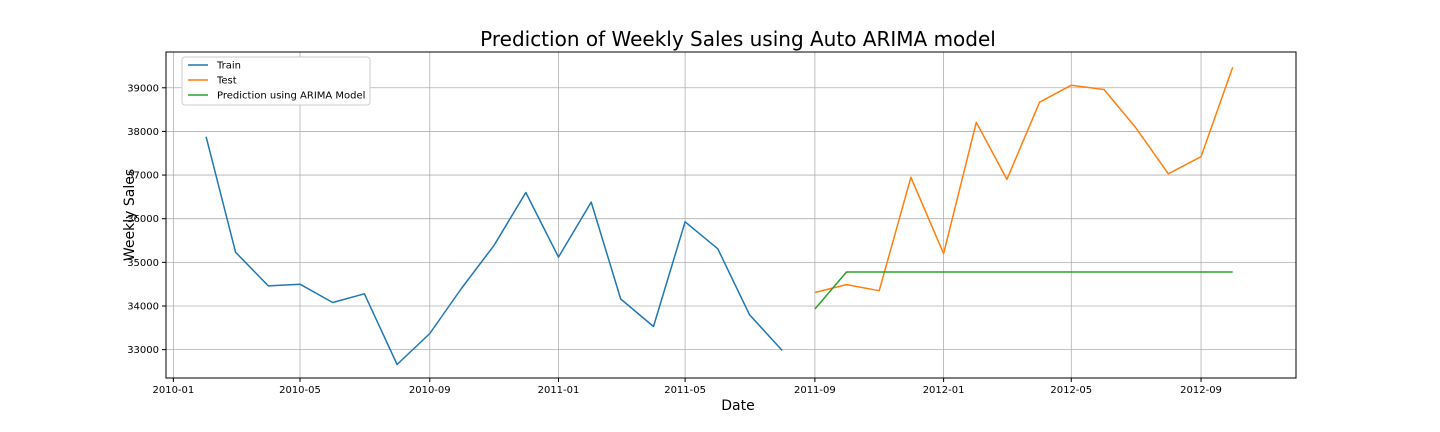 The height and width of the screenshot is (432, 1440). I want to click on legend-box, so click(276, 81).